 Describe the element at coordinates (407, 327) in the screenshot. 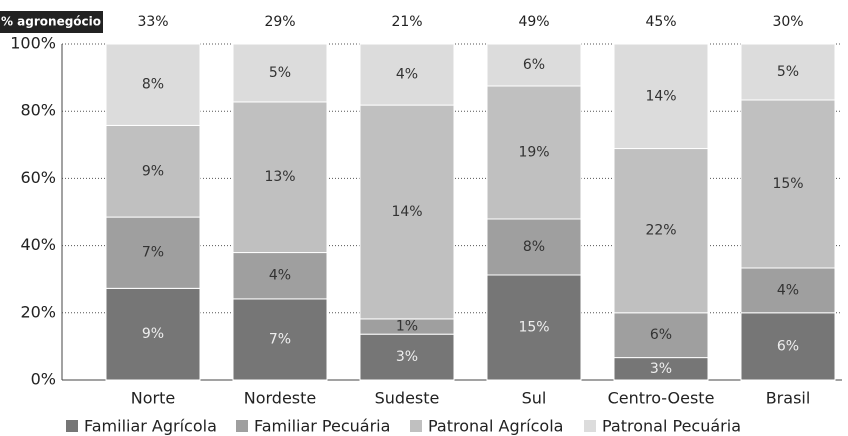

I see `data-label: 1%` at that location.